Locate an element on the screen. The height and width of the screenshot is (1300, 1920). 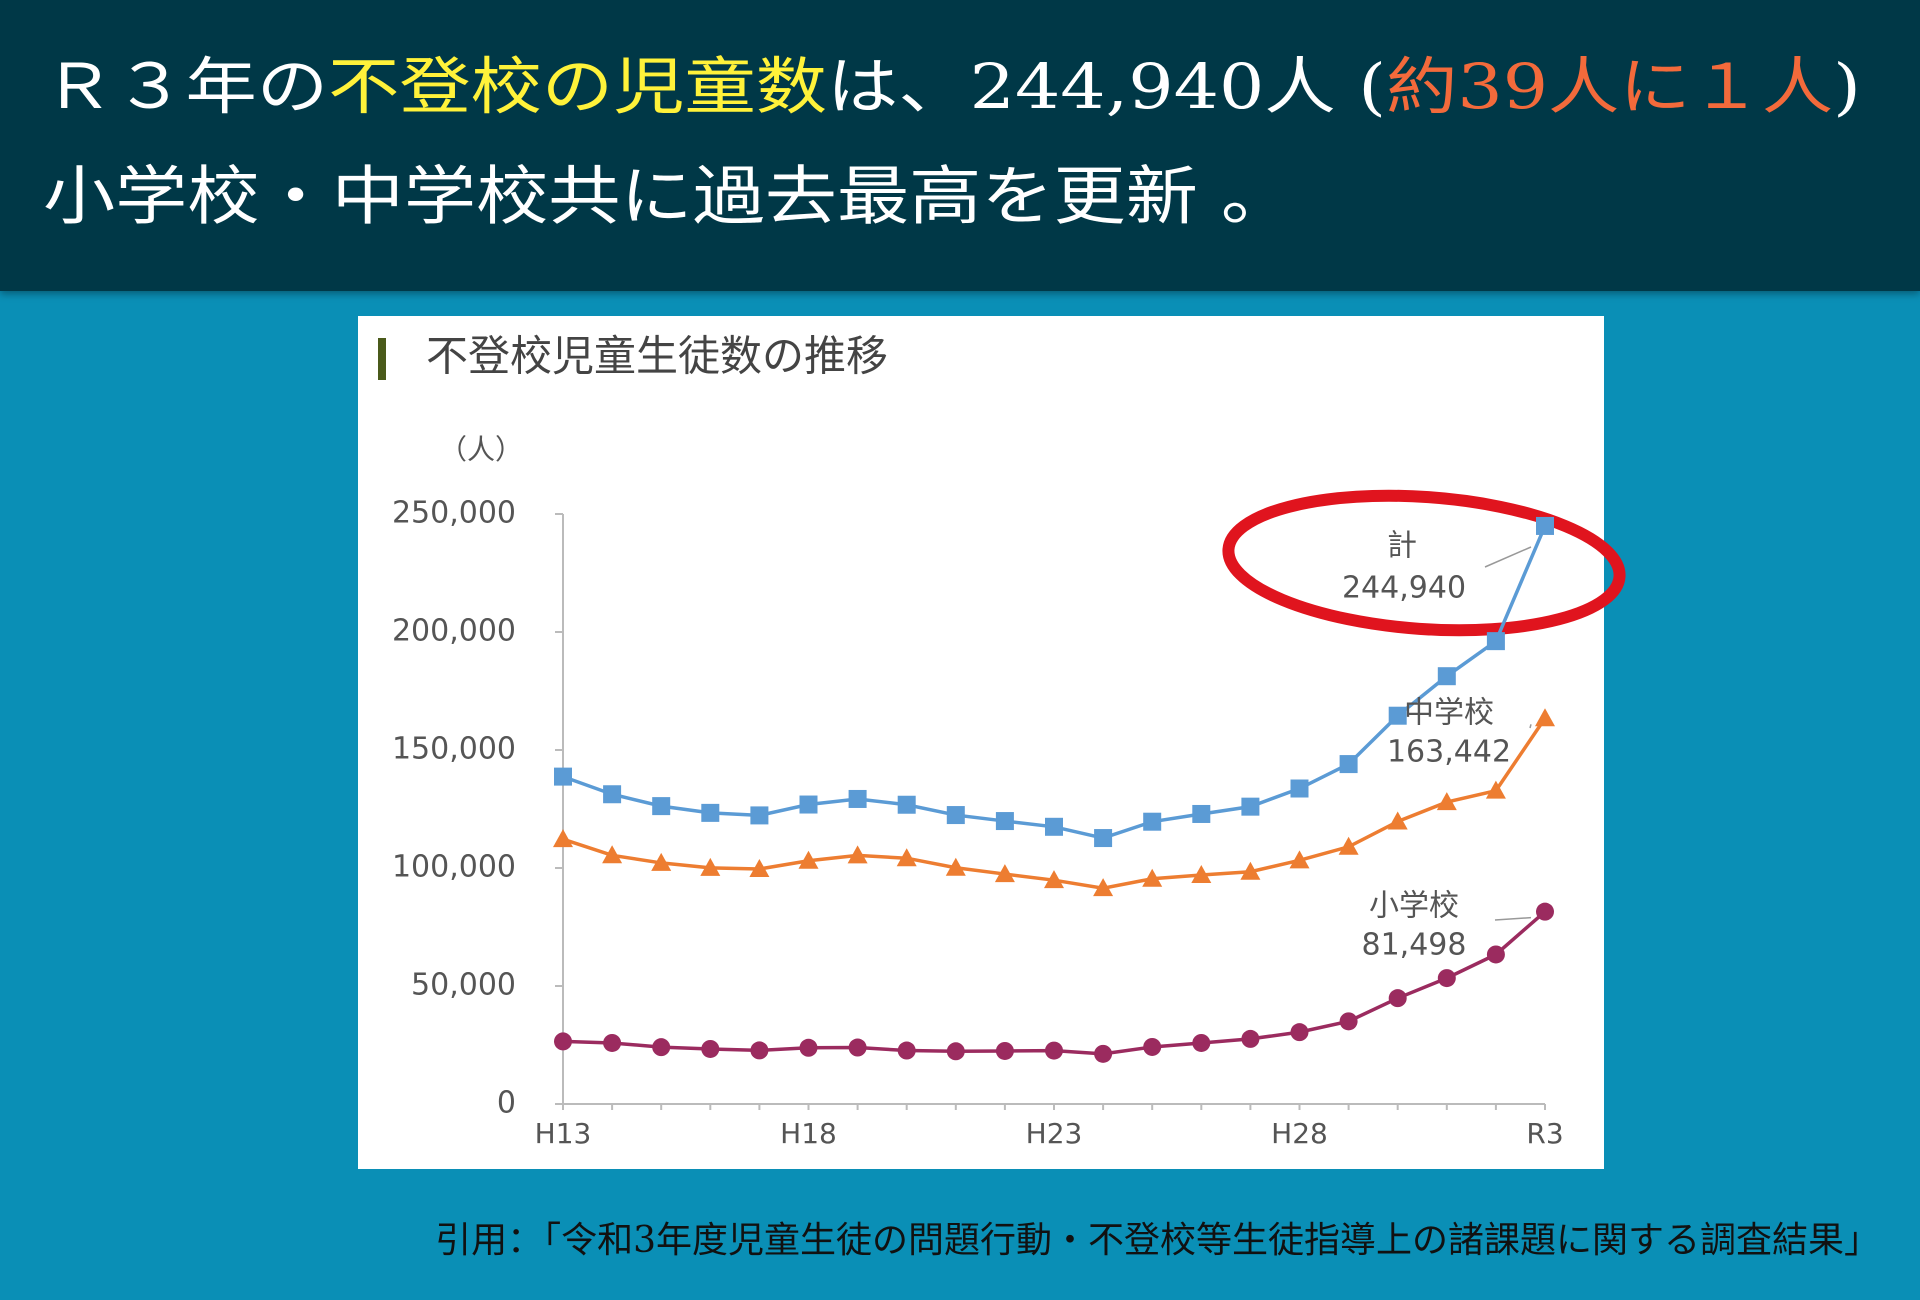
annotation-label: 中学校 is located at coordinates (1449, 713).